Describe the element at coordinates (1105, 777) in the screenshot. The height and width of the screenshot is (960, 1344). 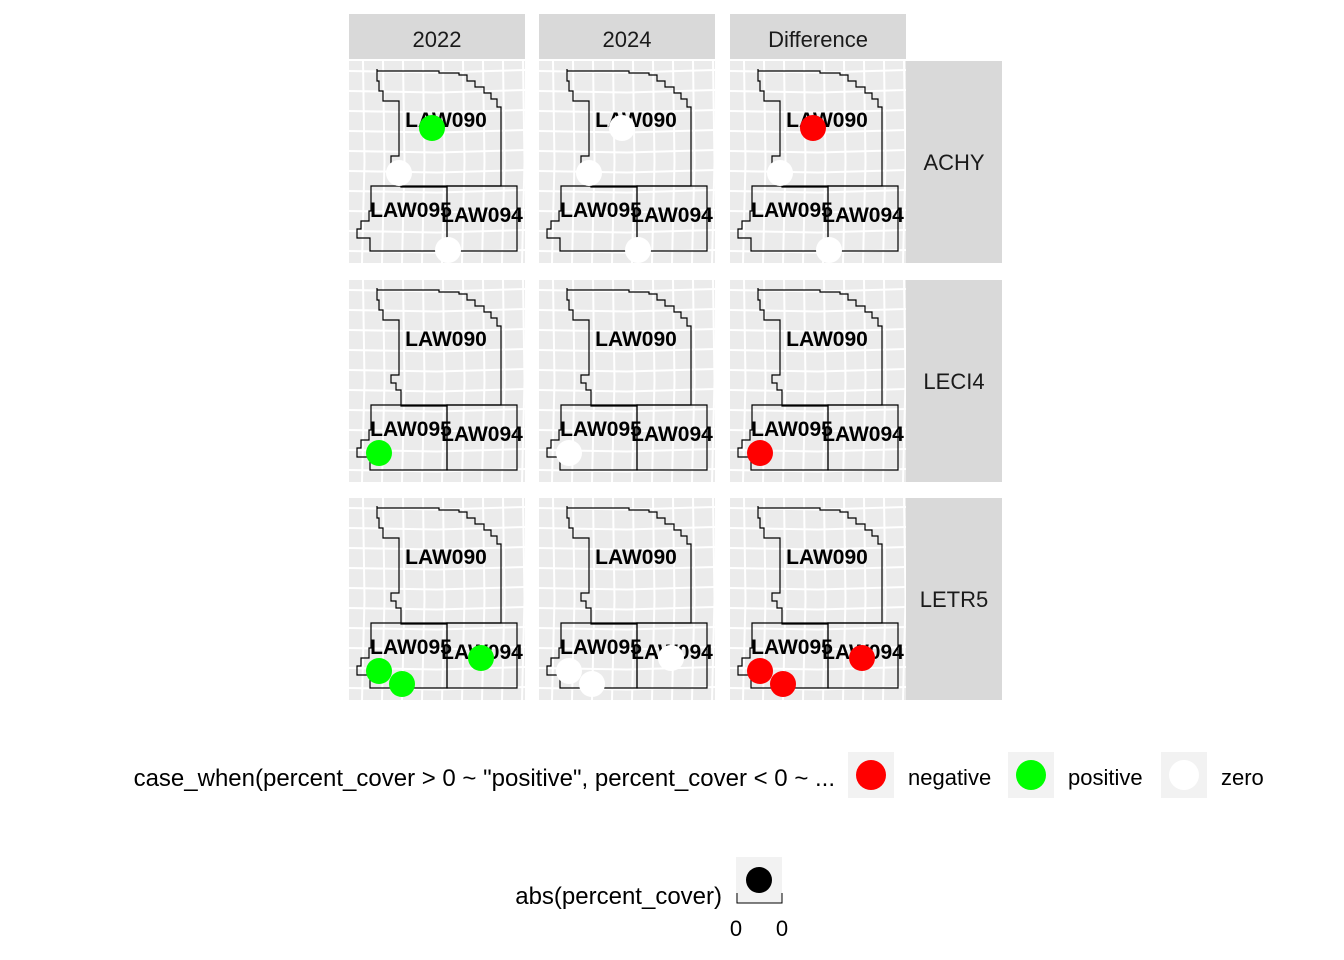
I see `legend-label-positive: positive` at that location.